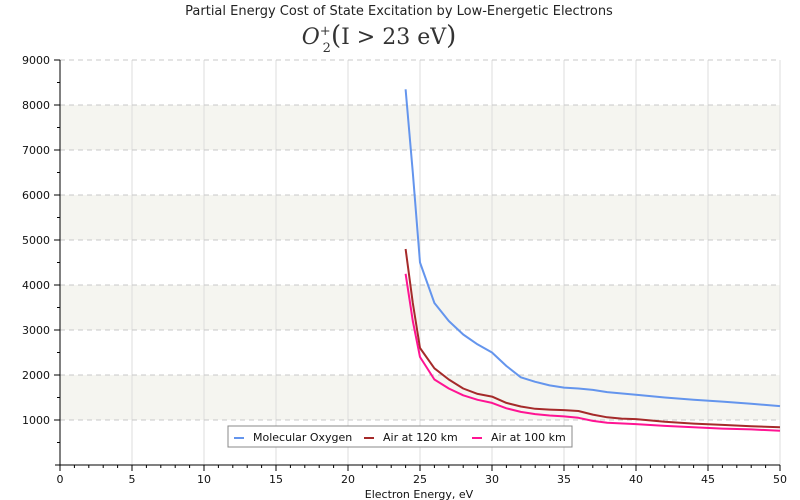 This screenshot has height=500, width=800. I want to click on y-tick-label: 3000, so click(36, 330).